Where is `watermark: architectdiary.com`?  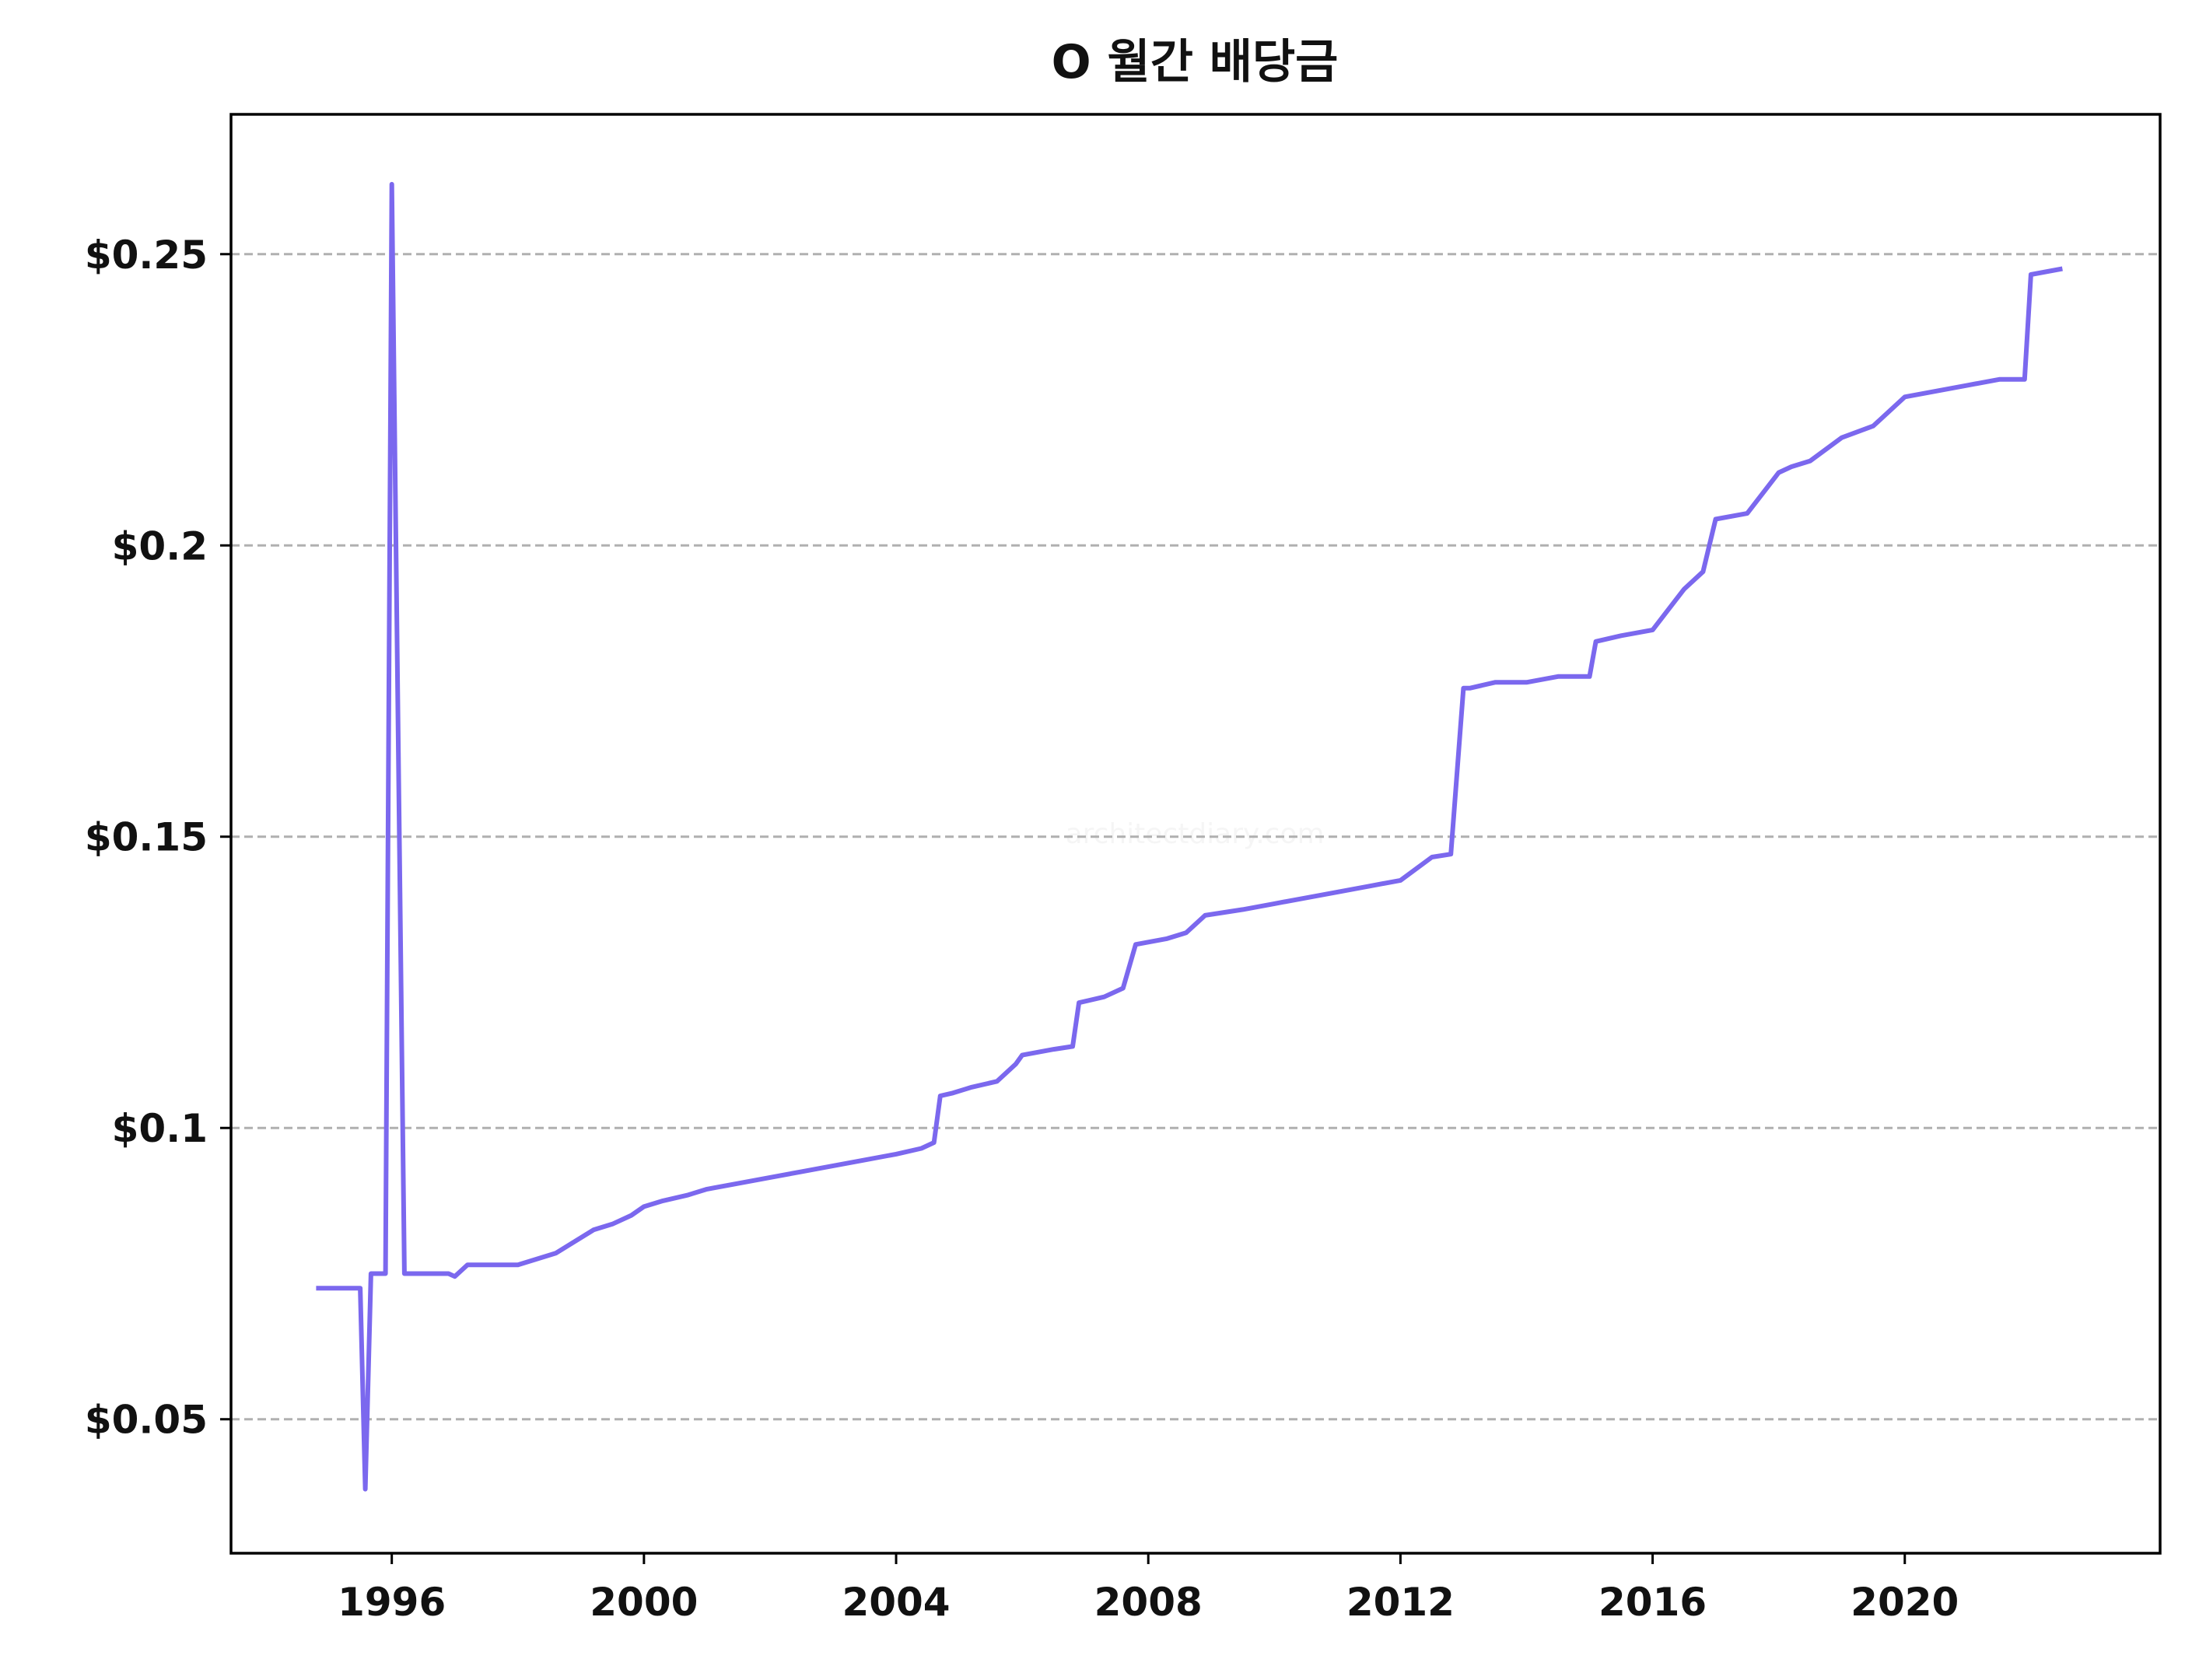 watermark: architectdiary.com is located at coordinates (1194, 834).